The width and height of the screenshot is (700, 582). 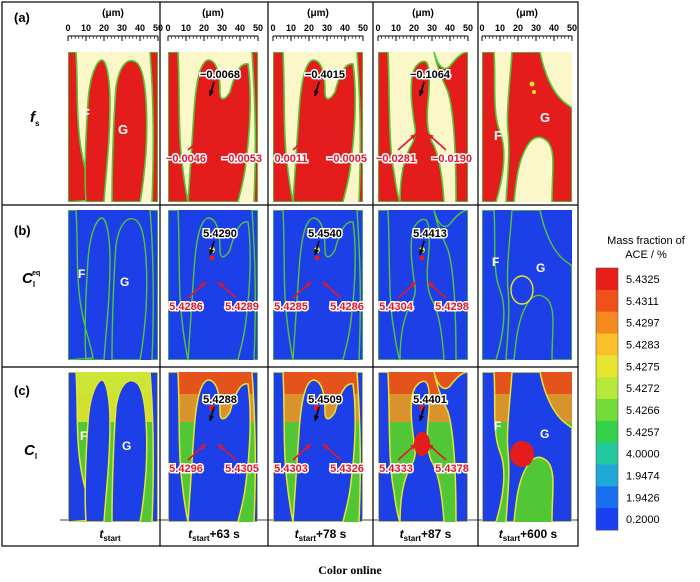 I want to click on annotation-label-halo: 5.4286, so click(x=186, y=307).